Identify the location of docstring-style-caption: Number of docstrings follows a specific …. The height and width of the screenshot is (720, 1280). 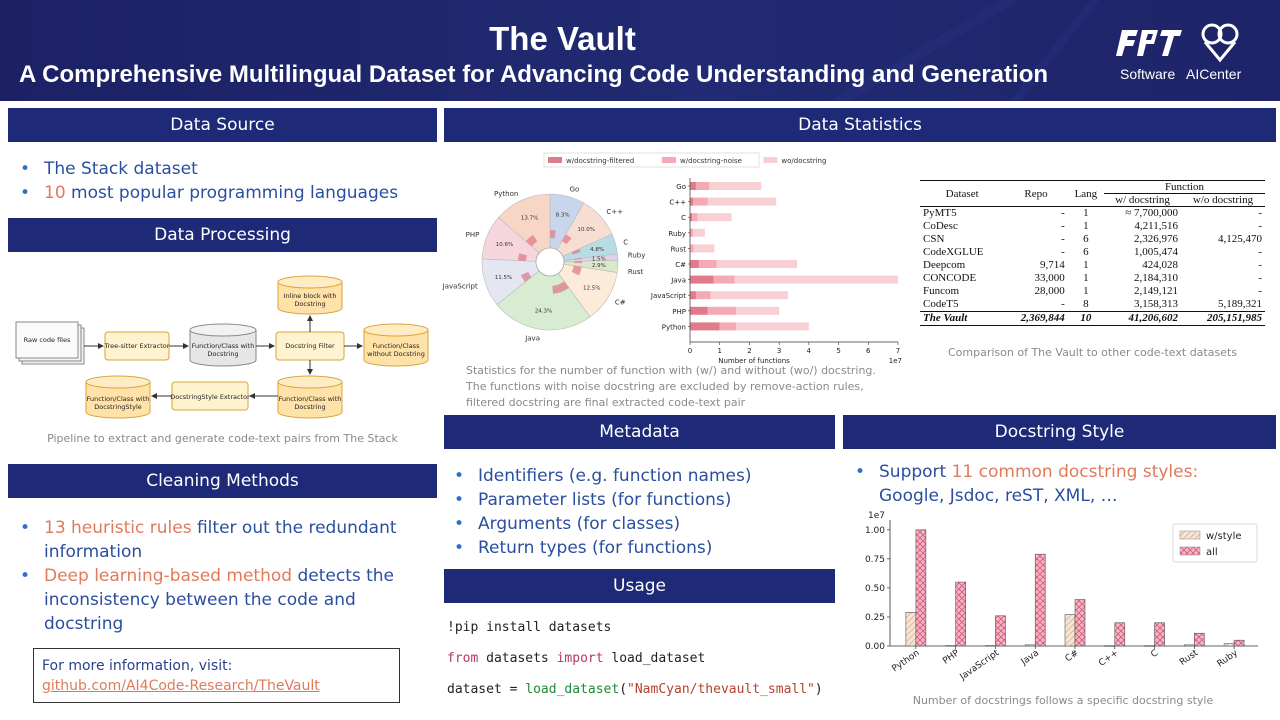
(1063, 700).